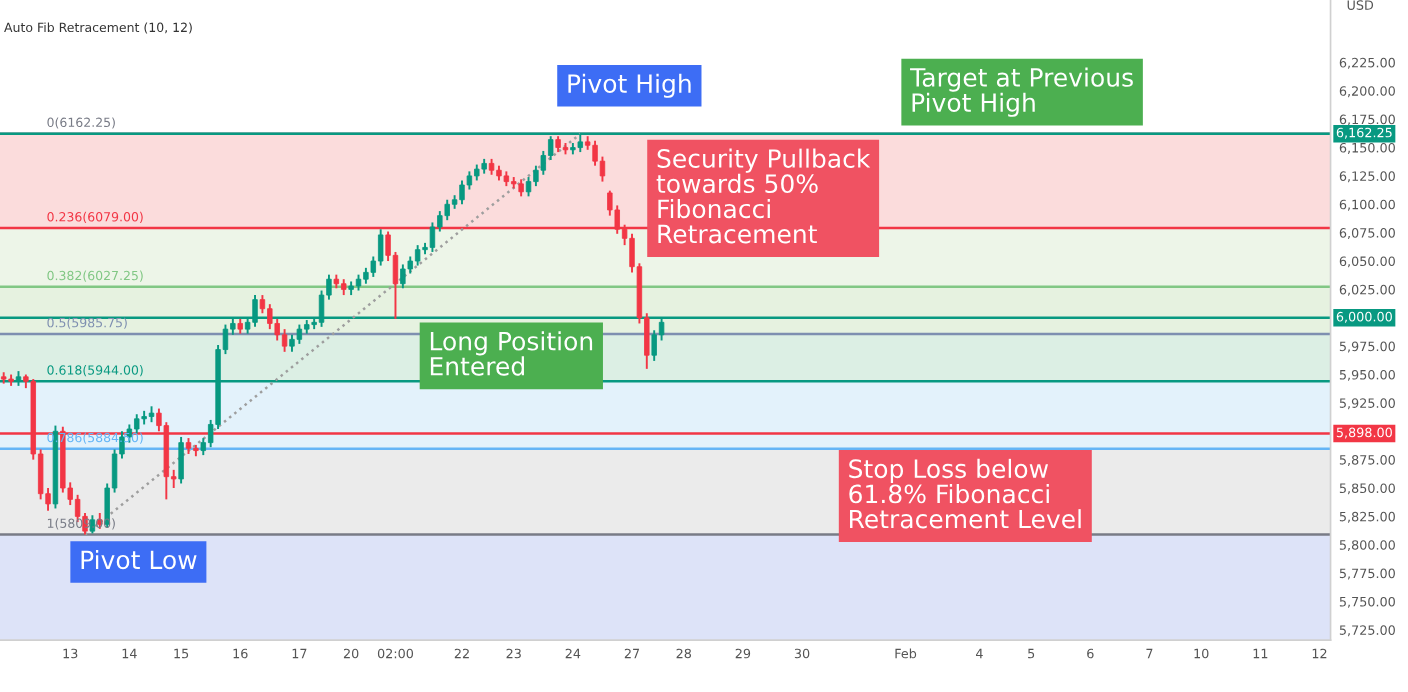 This screenshot has width=1408, height=692. I want to click on annotation: Target at Previous Pivot High, so click(1021, 92).